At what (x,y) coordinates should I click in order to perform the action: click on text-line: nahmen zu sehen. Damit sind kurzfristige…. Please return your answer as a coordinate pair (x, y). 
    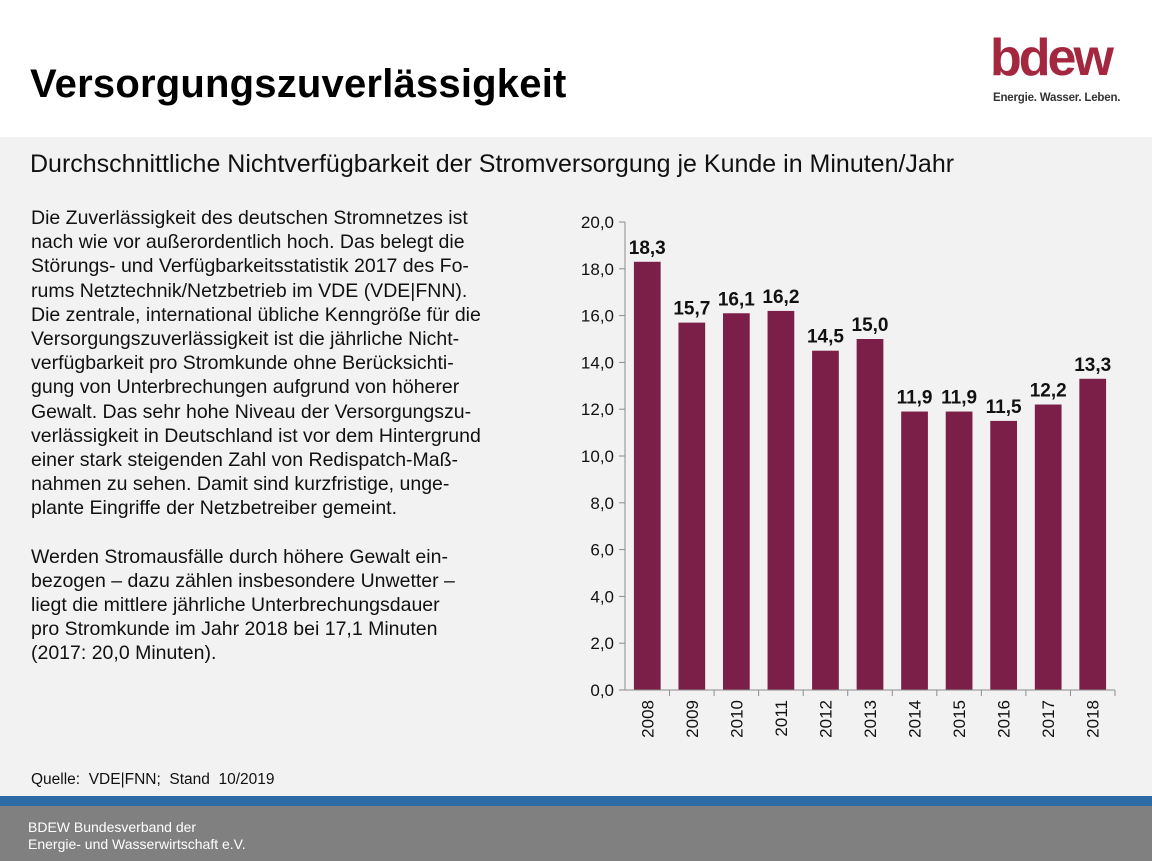
    Looking at the image, I should click on (240, 484).